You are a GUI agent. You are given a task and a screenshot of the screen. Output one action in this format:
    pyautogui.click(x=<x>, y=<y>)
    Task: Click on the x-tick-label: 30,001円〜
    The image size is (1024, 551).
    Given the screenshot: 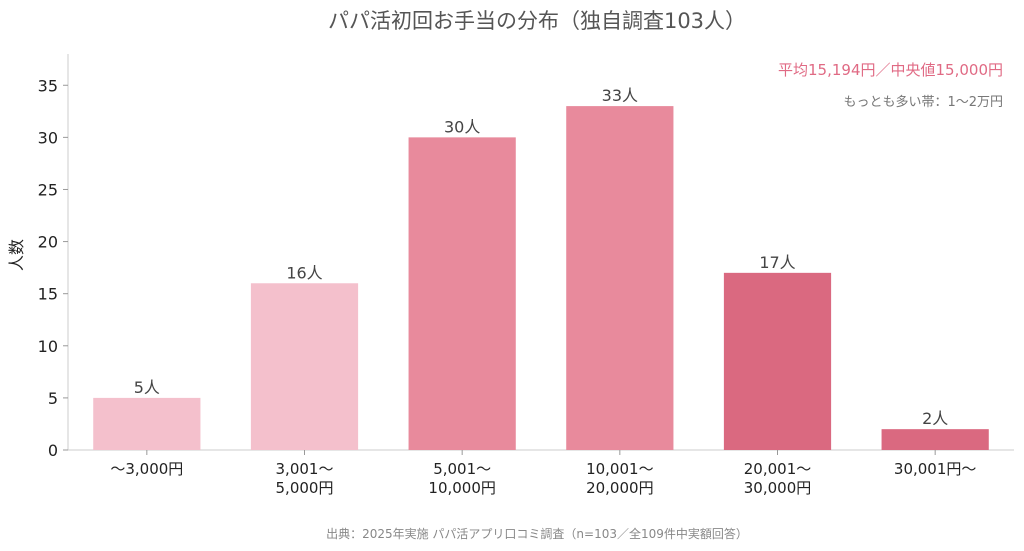 What is the action you would take?
    pyautogui.click(x=935, y=469)
    